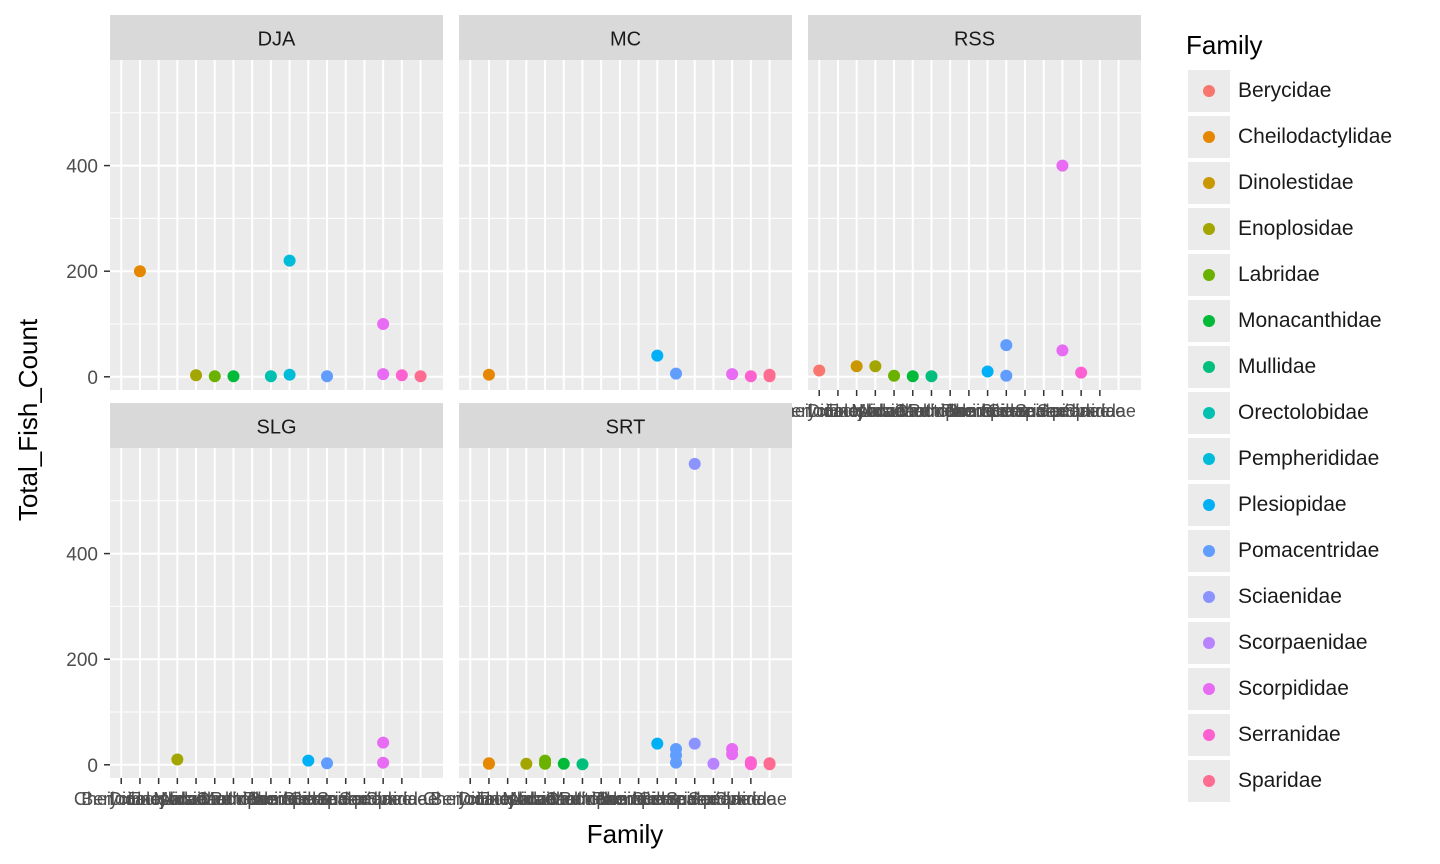 The image size is (1440, 864). I want to click on legend-label: Orectolobidae, so click(1303, 412).